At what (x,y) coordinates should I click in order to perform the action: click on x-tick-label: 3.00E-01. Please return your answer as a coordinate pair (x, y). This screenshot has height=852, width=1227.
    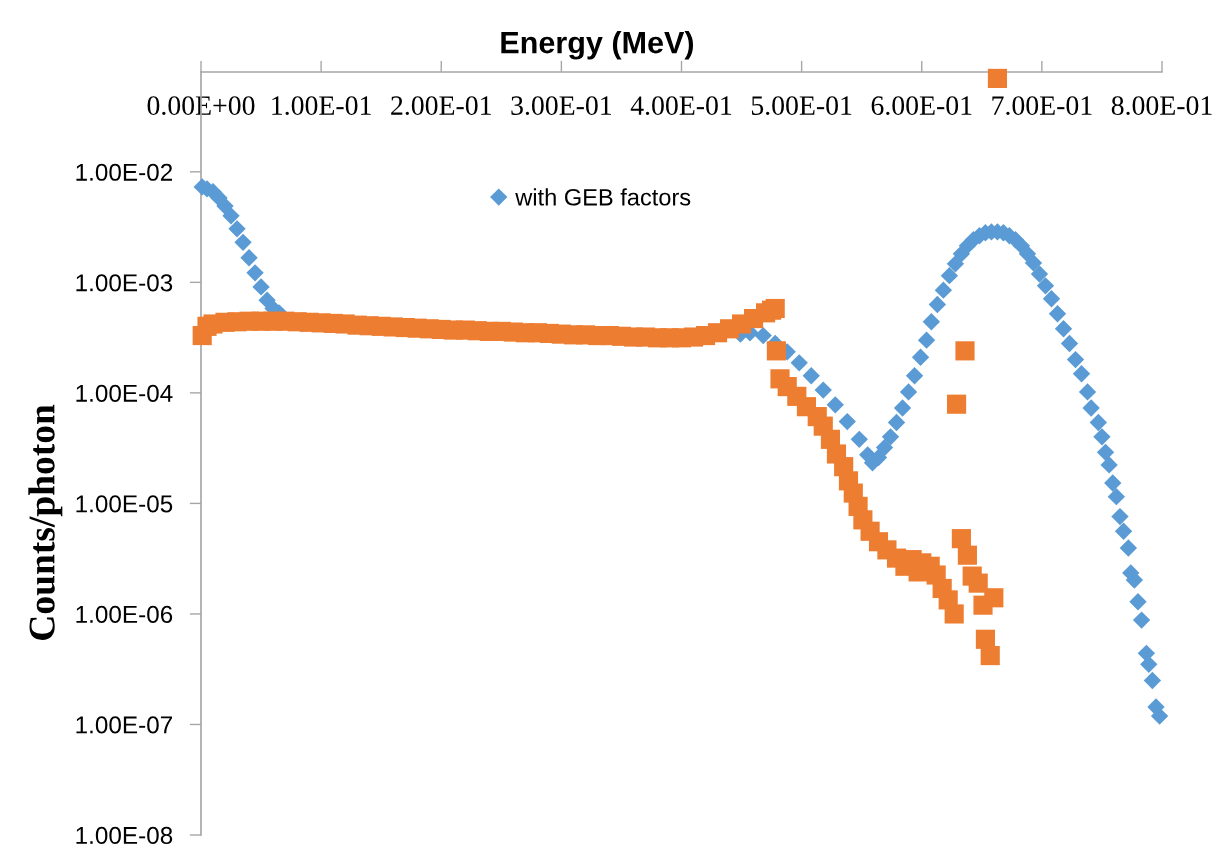
    Looking at the image, I should click on (561, 106).